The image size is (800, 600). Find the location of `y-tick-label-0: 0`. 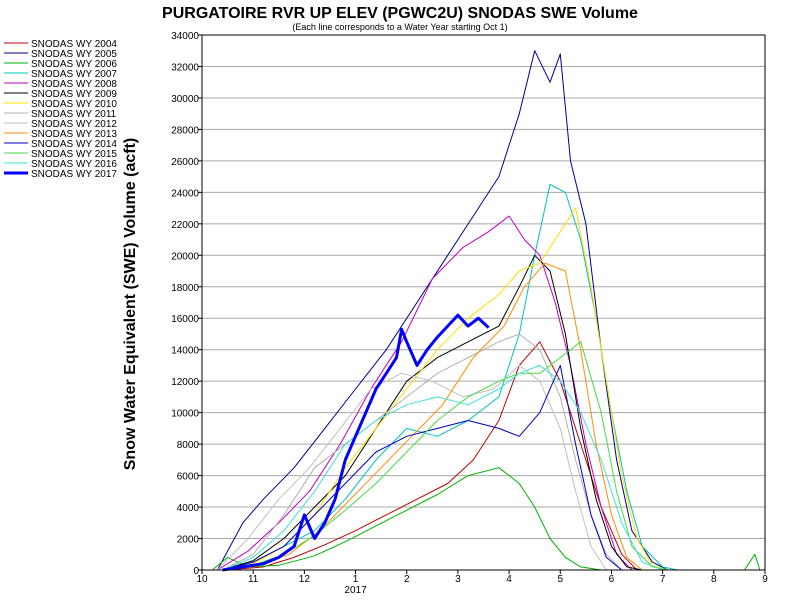

y-tick-label-0: 0 is located at coordinates (196, 571).